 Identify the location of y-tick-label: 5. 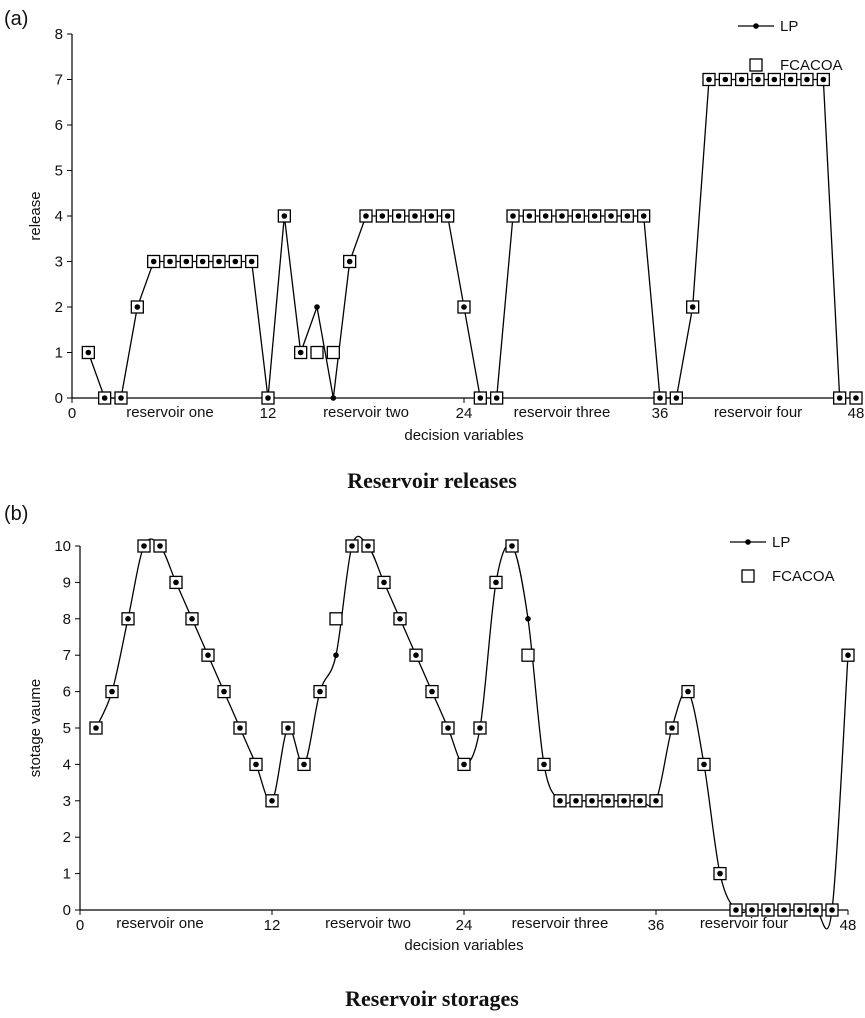
(59, 171).